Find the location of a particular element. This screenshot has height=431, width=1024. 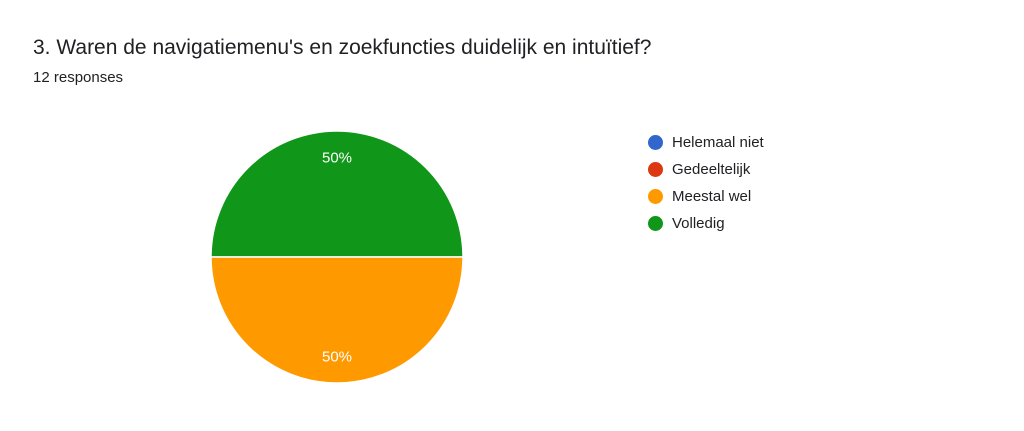

legend-swatch-meestal-wel is located at coordinates (655, 196).